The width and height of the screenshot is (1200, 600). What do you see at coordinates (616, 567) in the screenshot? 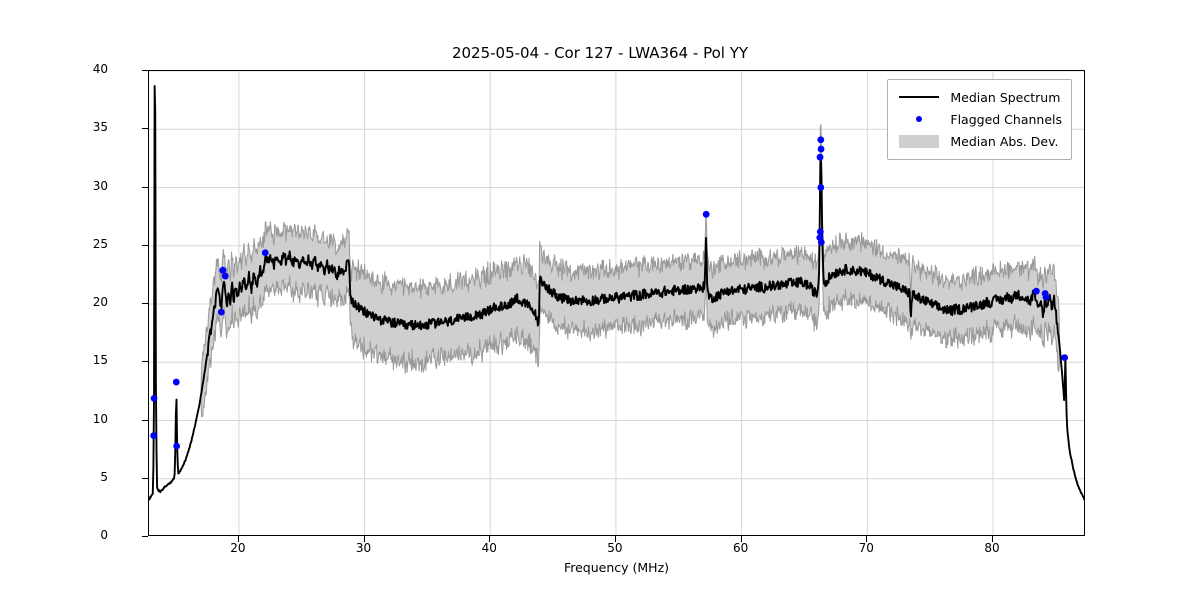
I see `x-axis-label: Frequency (MHz)` at bounding box center [616, 567].